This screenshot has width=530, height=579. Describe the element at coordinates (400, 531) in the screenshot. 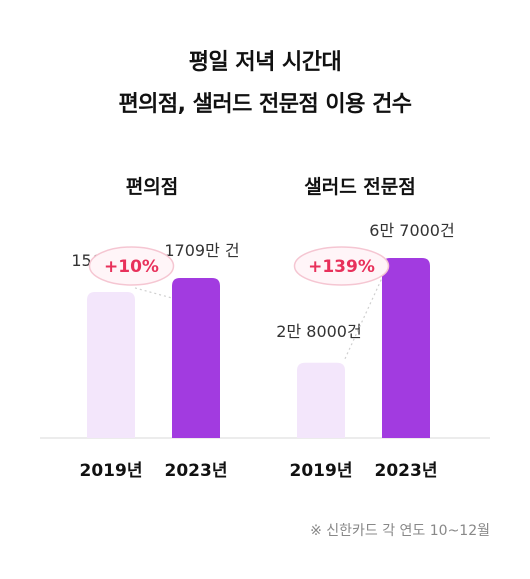

I see `footnote: ※ 신한카드 각 연도 10~12월` at that location.